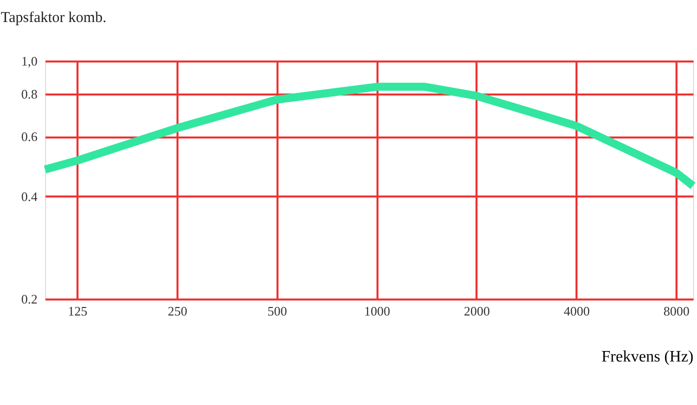 This screenshot has width=697, height=405. I want to click on y-tick-label: 1,0, so click(29, 61).